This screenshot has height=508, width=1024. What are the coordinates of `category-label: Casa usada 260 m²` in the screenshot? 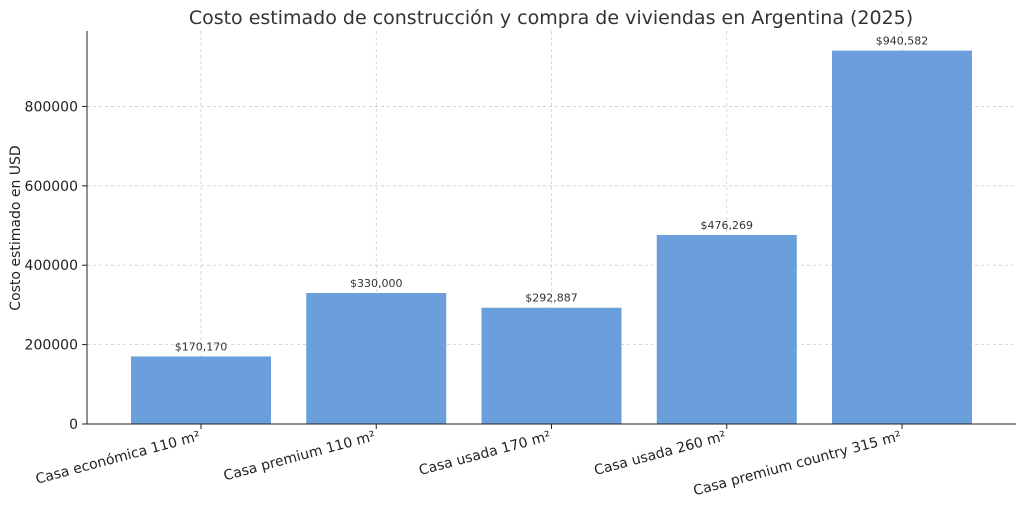 It's located at (660, 453).